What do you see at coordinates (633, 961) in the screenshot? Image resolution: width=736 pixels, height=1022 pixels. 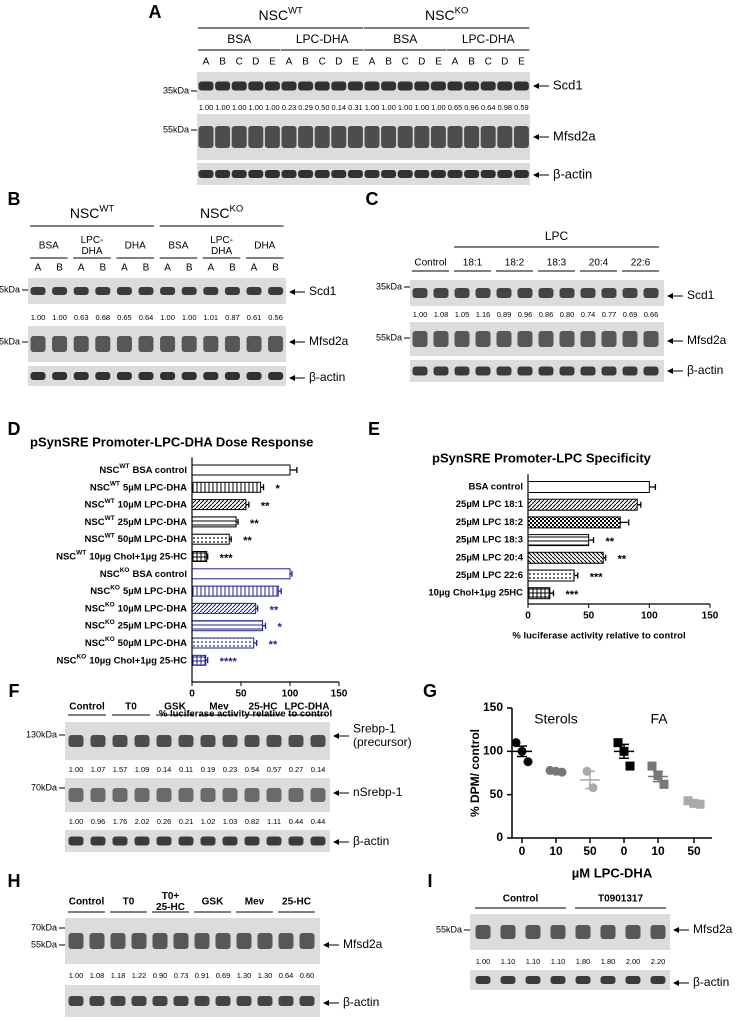 I see `quant-value: 2.00` at bounding box center [633, 961].